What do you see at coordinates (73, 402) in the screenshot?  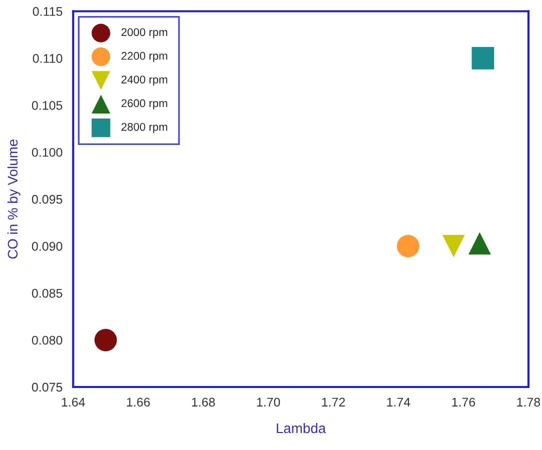 I see `x-tick-label: 1.64` at bounding box center [73, 402].